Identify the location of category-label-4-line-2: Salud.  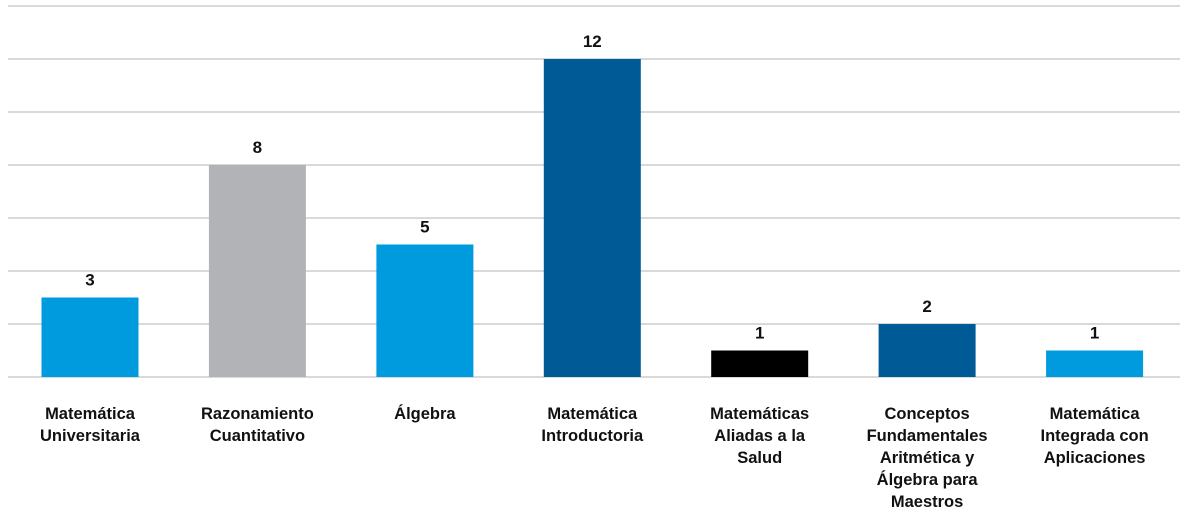
(759, 458).